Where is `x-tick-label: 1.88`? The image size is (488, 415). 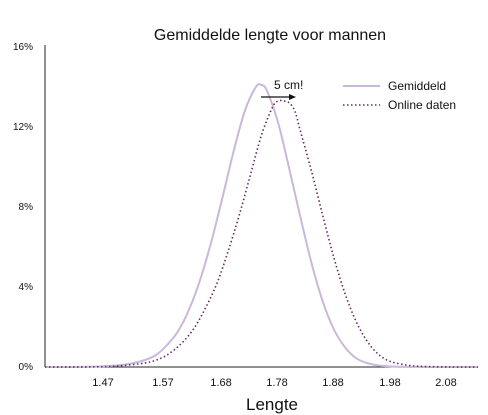 x-tick-label: 1.88 is located at coordinates (332, 383).